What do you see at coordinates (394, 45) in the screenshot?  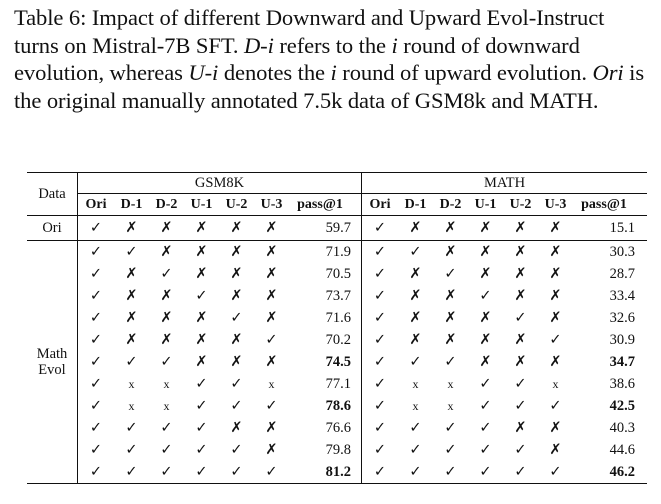 I see `caption-i: i` at bounding box center [394, 45].